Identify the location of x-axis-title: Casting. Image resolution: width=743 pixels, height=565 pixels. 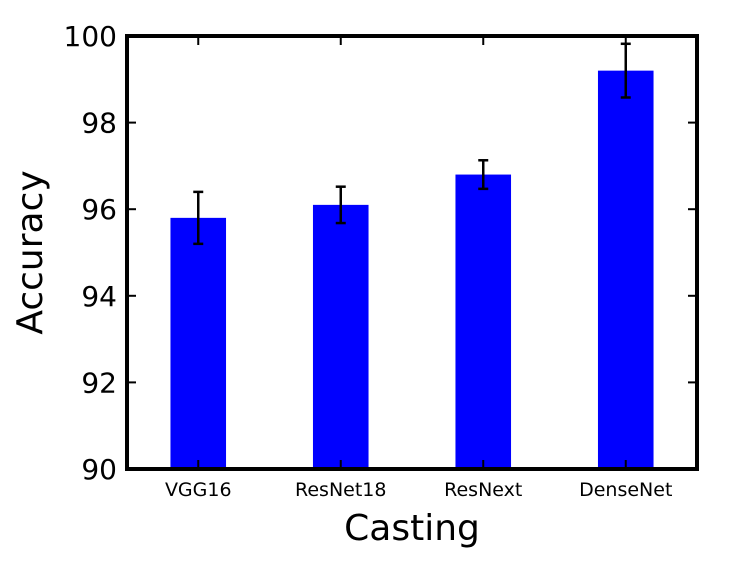
(412, 528).